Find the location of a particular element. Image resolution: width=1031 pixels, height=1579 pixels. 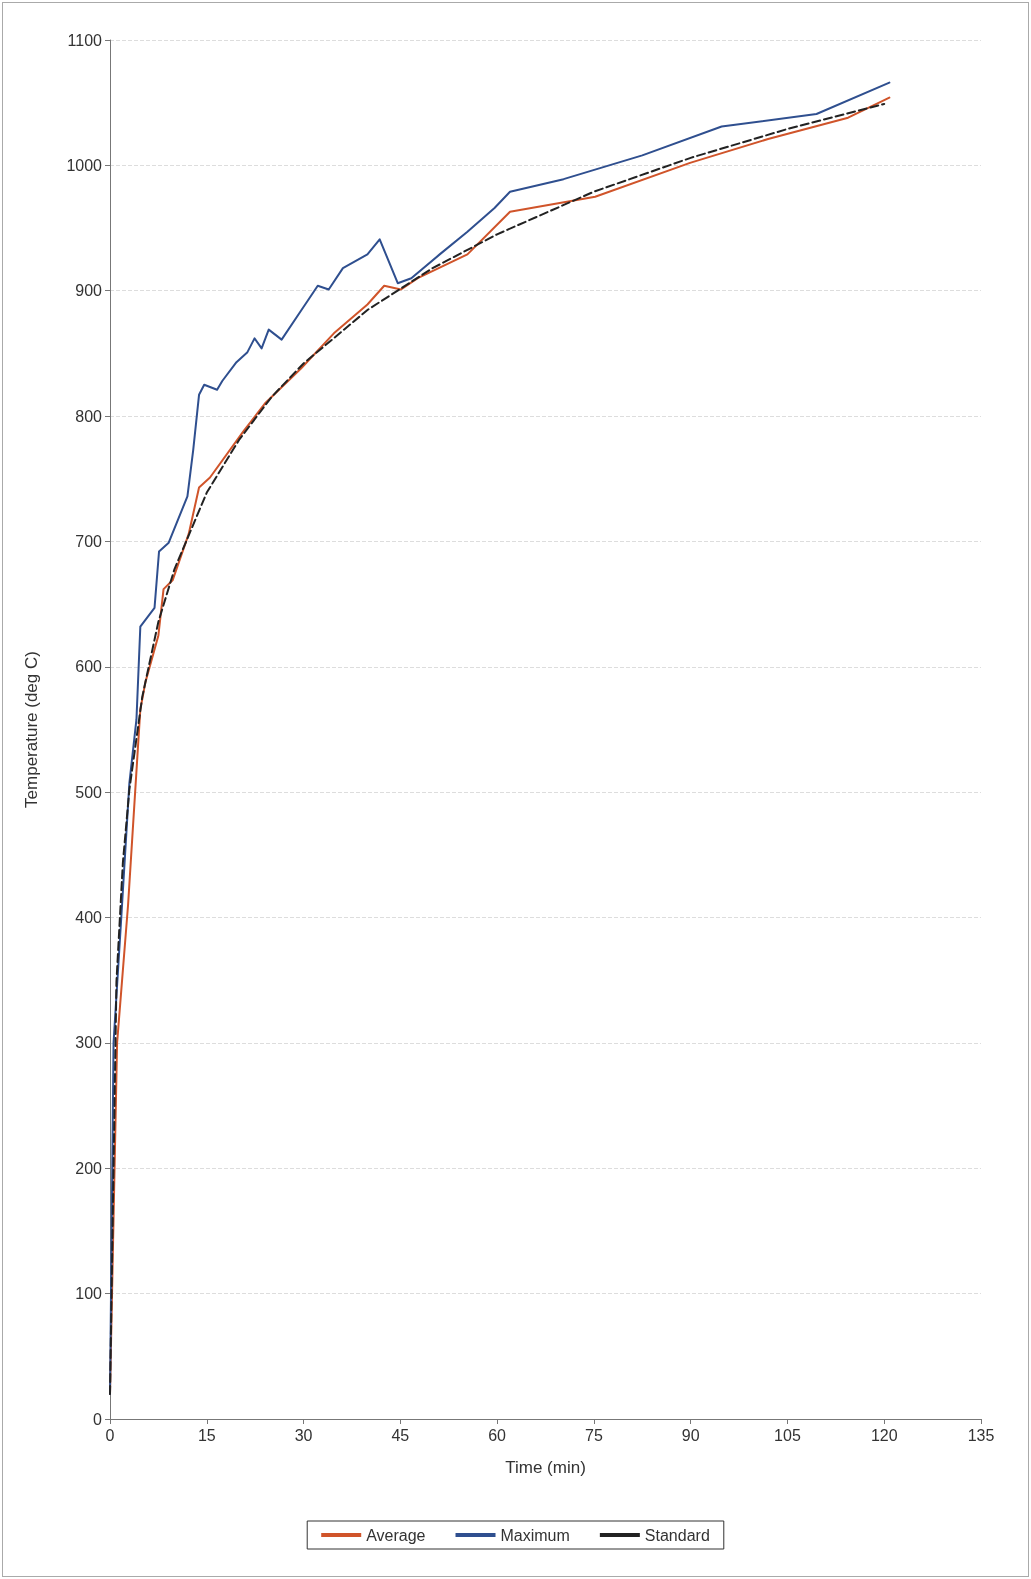

x-tick-label: 135 is located at coordinates (981, 1435).